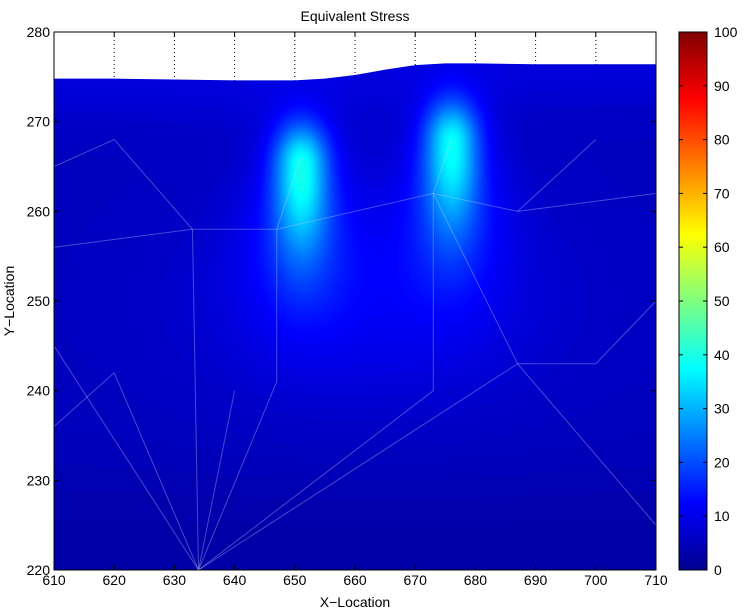  I want to click on colorbar-tick-label: 60, so click(722, 247).